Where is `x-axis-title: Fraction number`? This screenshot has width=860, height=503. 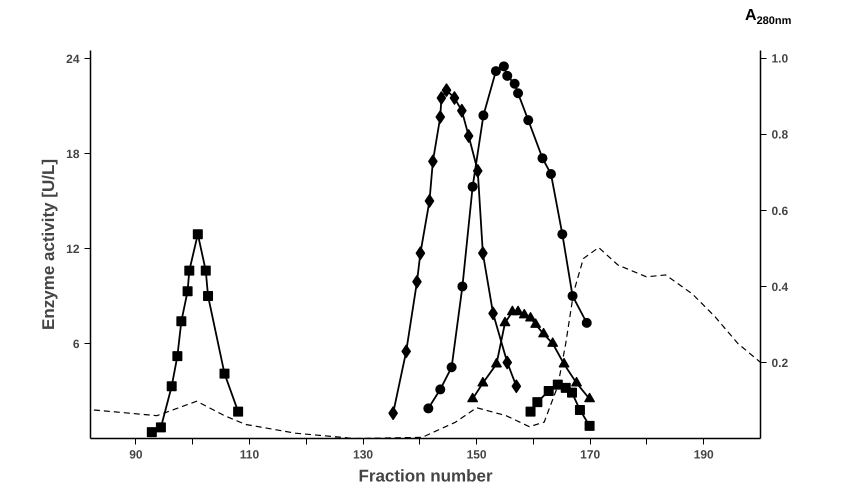
x-axis-title: Fraction number is located at coordinates (425, 476).